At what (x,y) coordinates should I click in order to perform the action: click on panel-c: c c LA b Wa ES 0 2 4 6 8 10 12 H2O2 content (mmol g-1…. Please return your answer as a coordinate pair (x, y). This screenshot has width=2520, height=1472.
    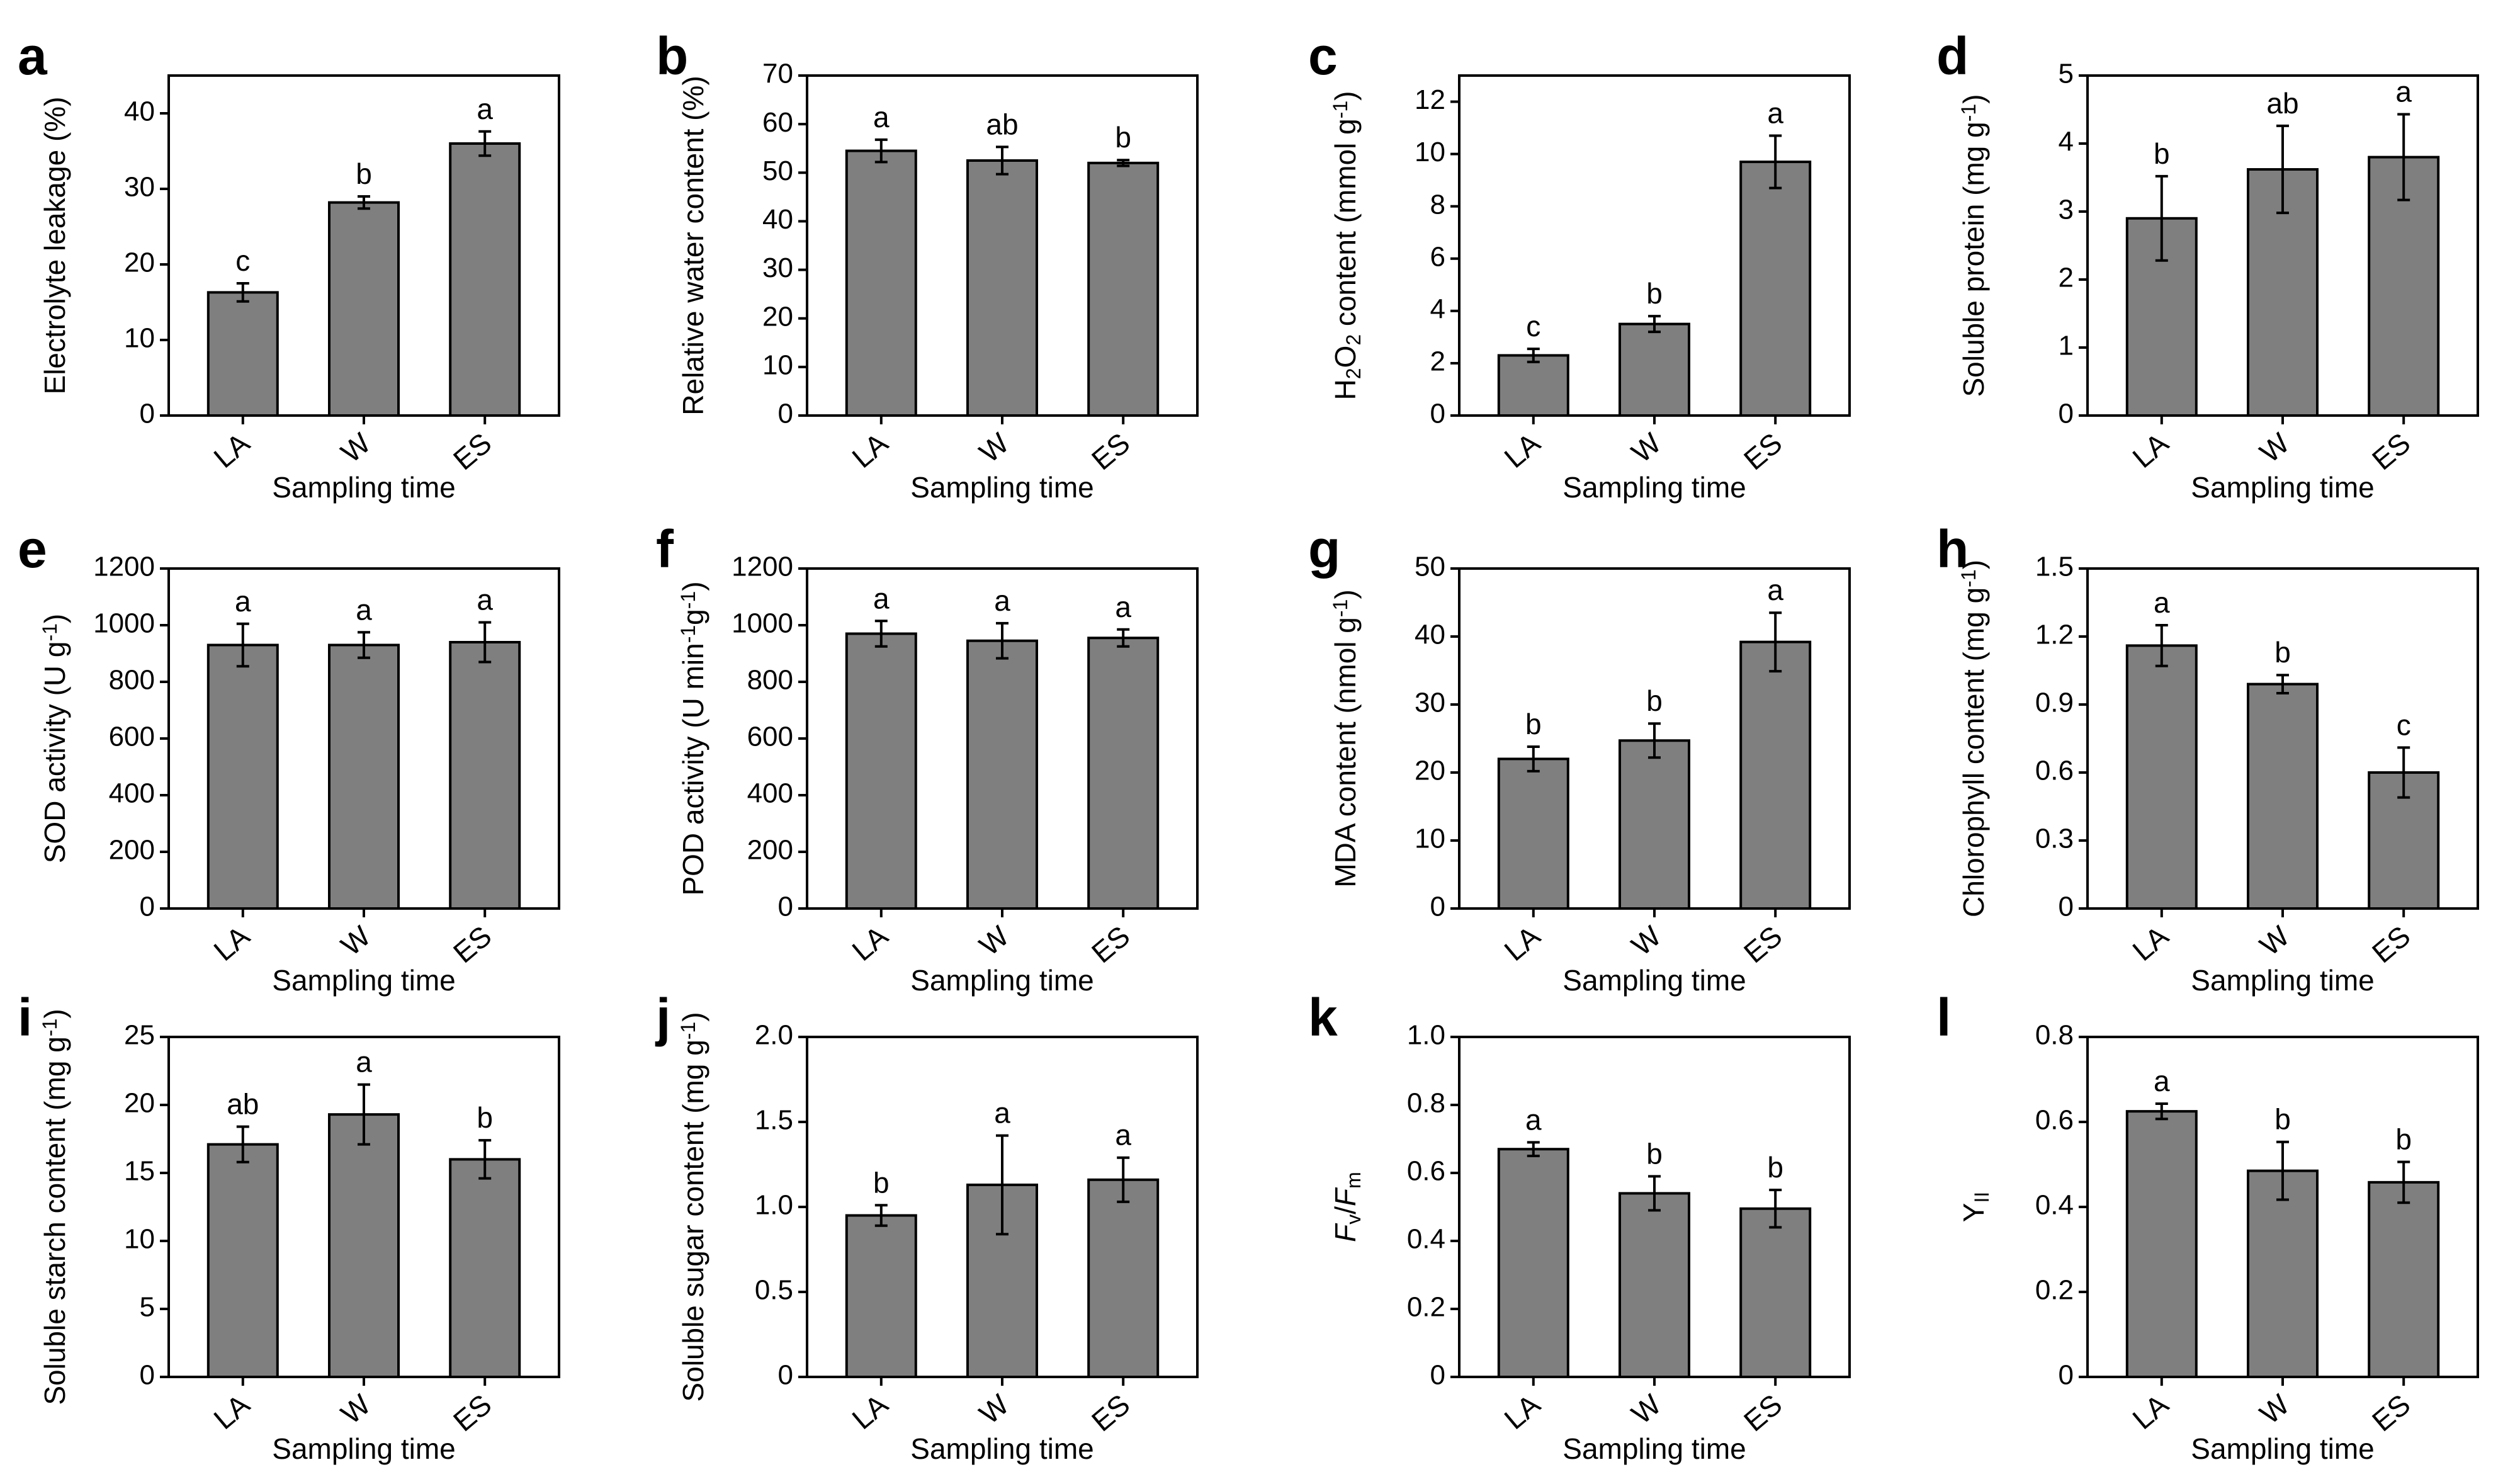
    Looking at the image, I should click on (1579, 265).